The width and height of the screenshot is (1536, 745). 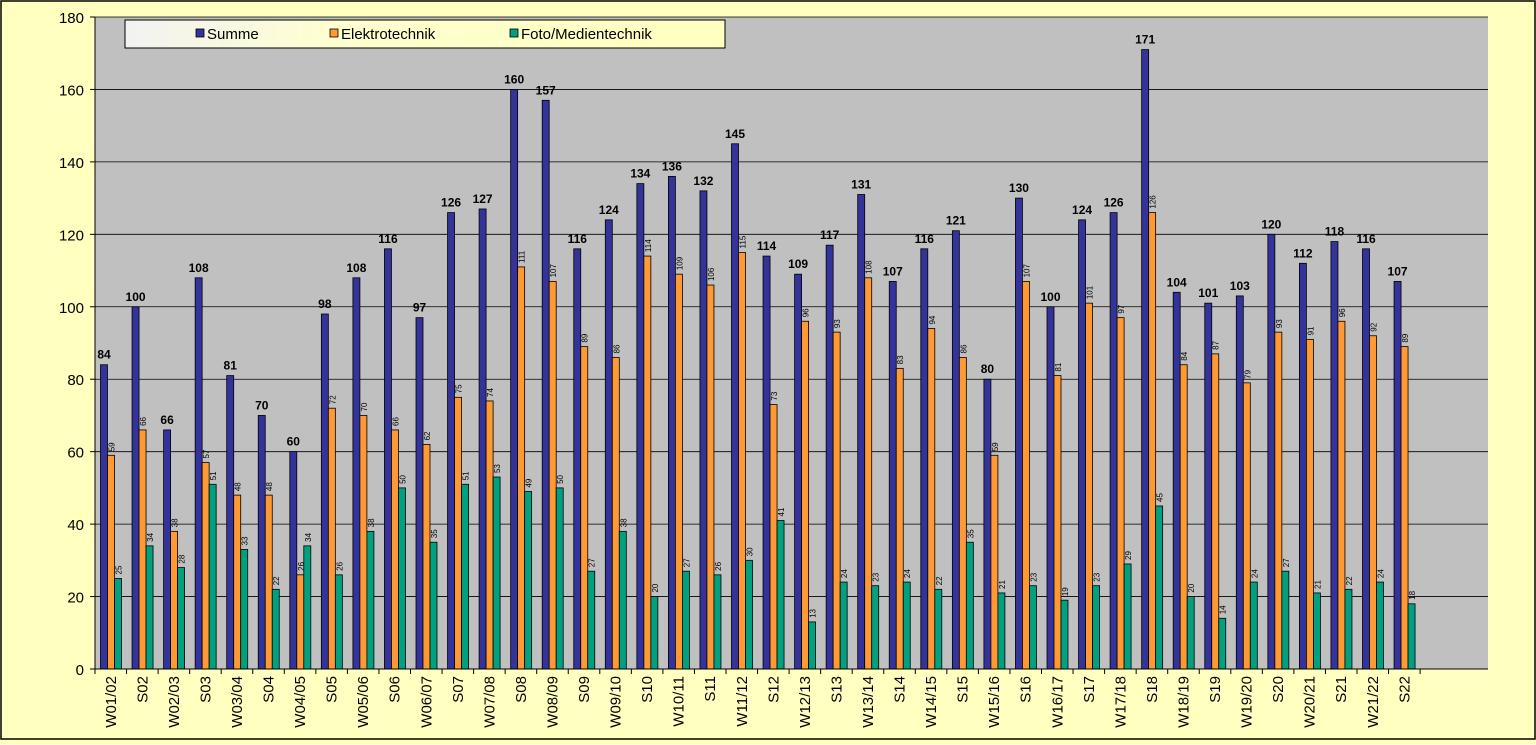 I want to click on data-label-foto-medientechnik: 41, so click(x=781, y=511).